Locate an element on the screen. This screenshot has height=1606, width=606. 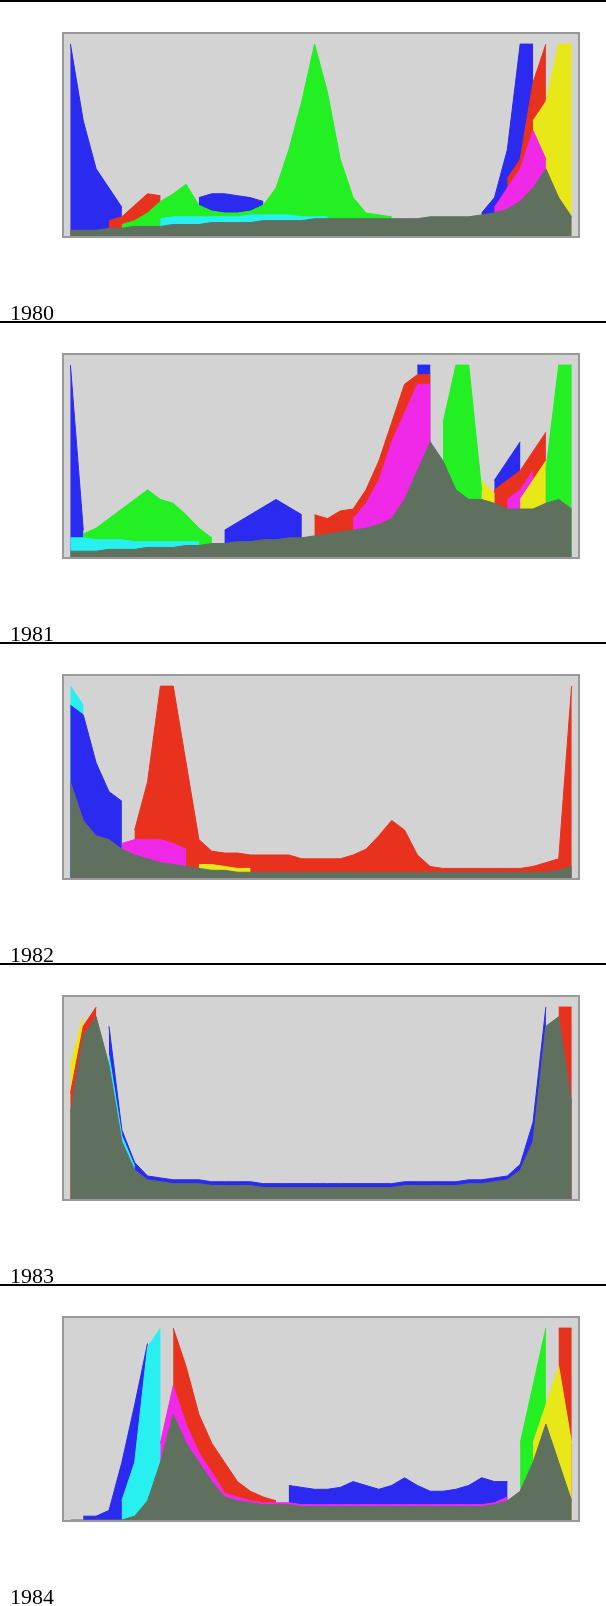
text: 1982 is located at coordinates (32, 954).